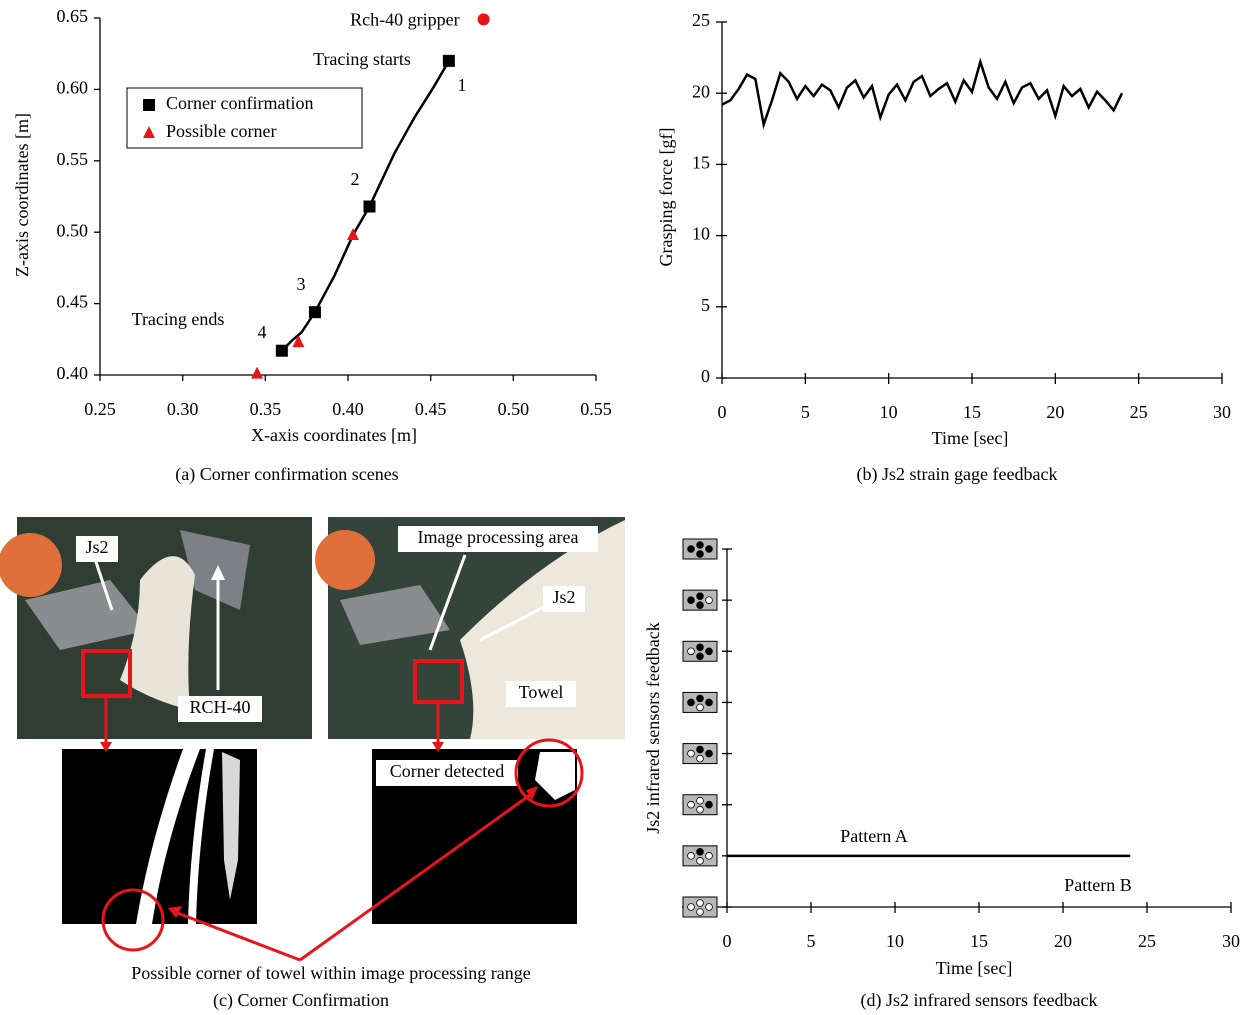 The image size is (1249, 1015). What do you see at coordinates (221, 131) in the screenshot?
I see `legend-label: Possible corner` at bounding box center [221, 131].